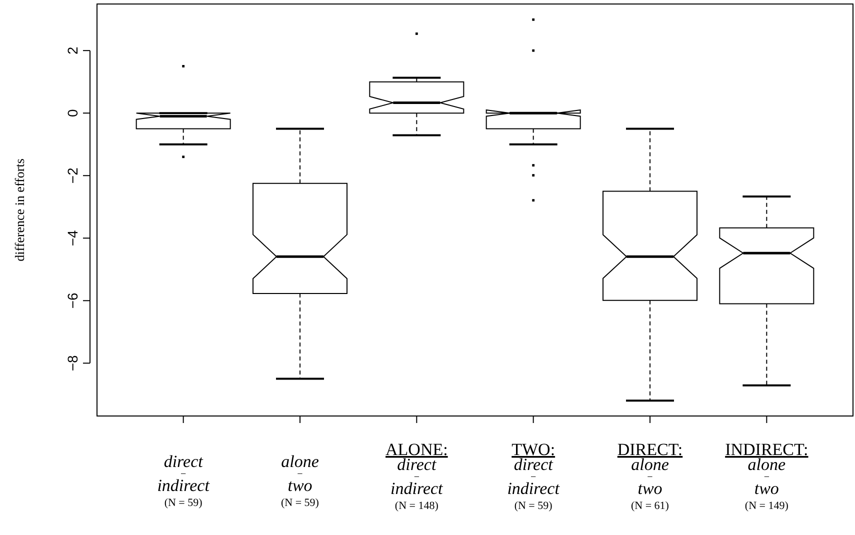 The height and width of the screenshot is (535, 855). I want to click on y-tick-label: −2, so click(72, 175).